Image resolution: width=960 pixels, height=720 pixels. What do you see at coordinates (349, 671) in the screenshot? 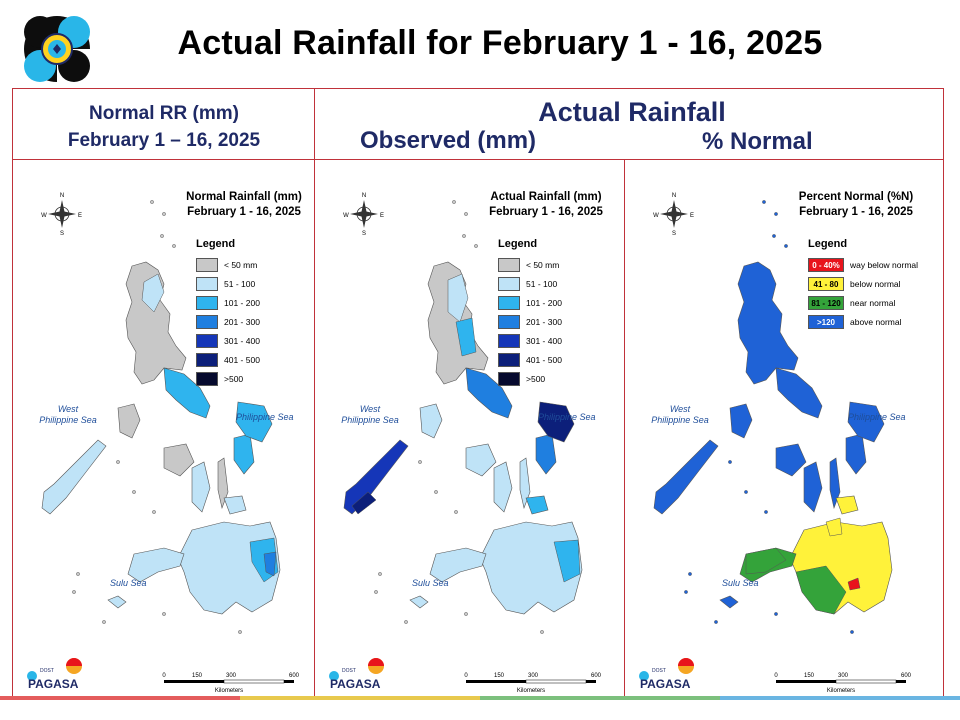
I see `pagasa-logo-dost: DOST` at bounding box center [349, 671].